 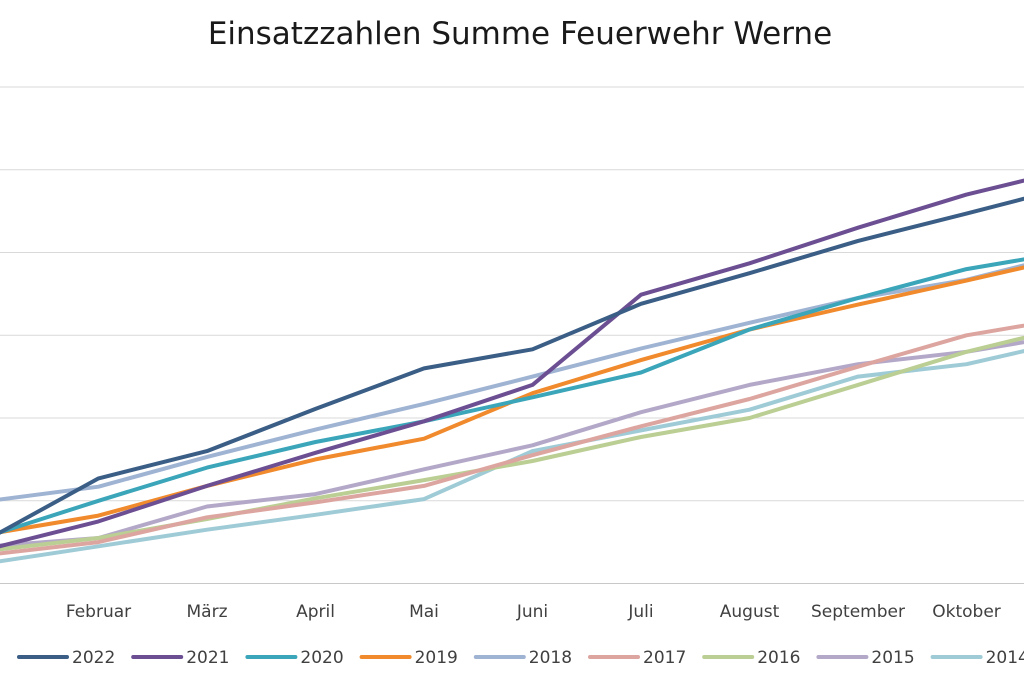 What do you see at coordinates (892, 658) in the screenshot?
I see `legend-label-2015: 2015` at bounding box center [892, 658].